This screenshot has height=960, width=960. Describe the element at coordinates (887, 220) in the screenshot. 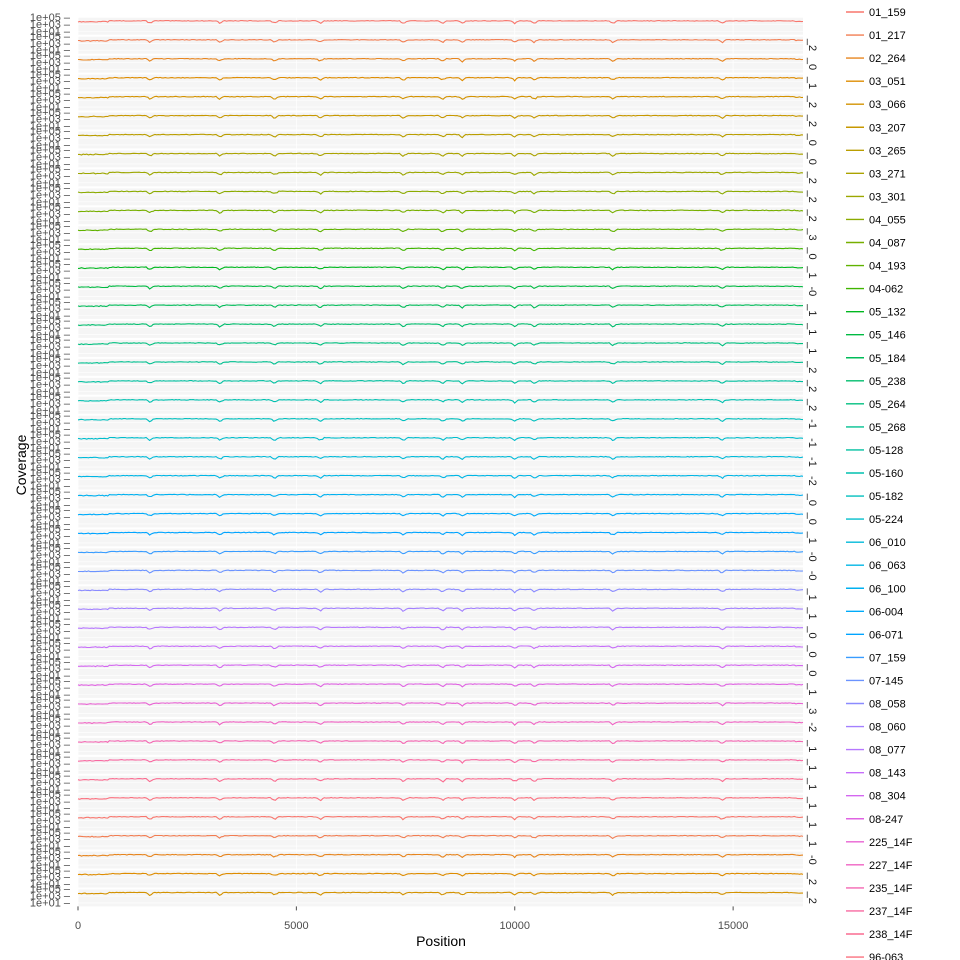

I see `legend-label: 04_055` at that location.